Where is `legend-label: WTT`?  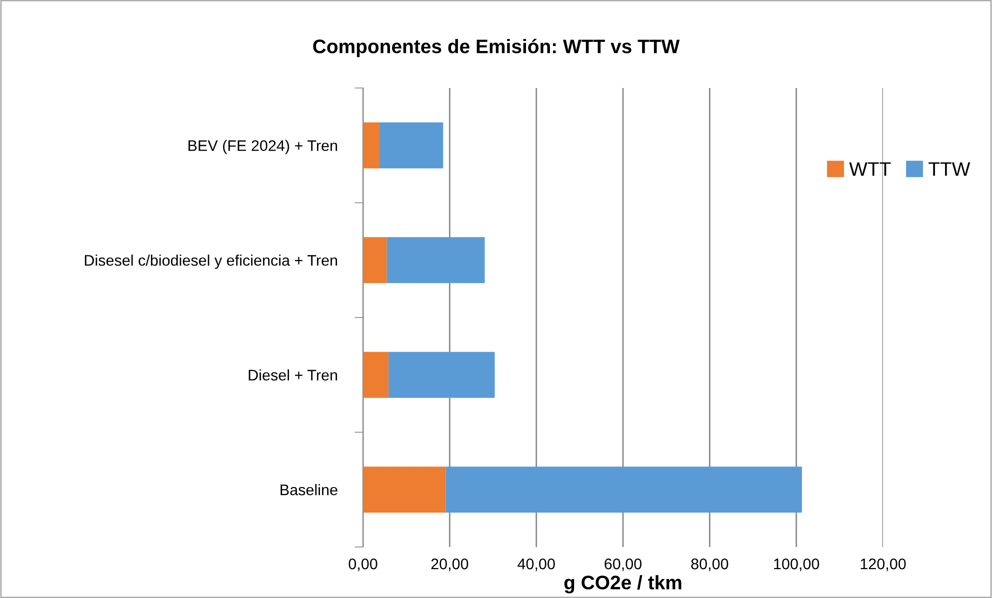 legend-label: WTT is located at coordinates (870, 169).